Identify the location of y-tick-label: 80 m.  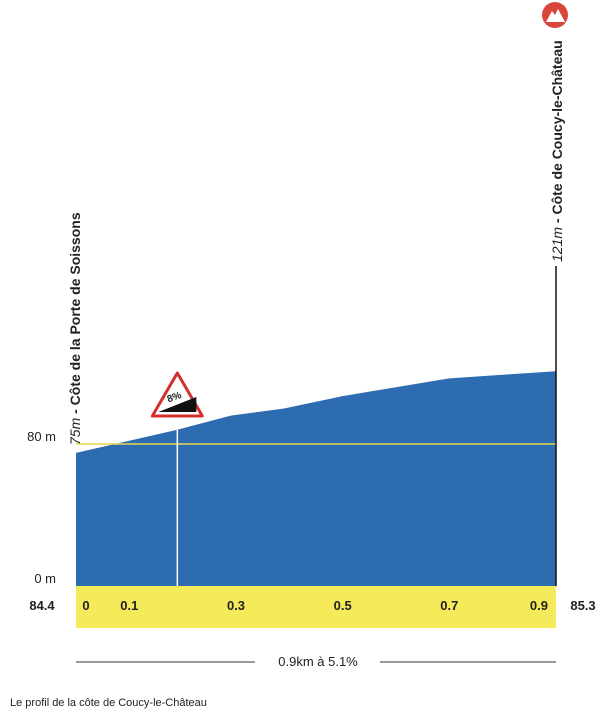
(41, 436).